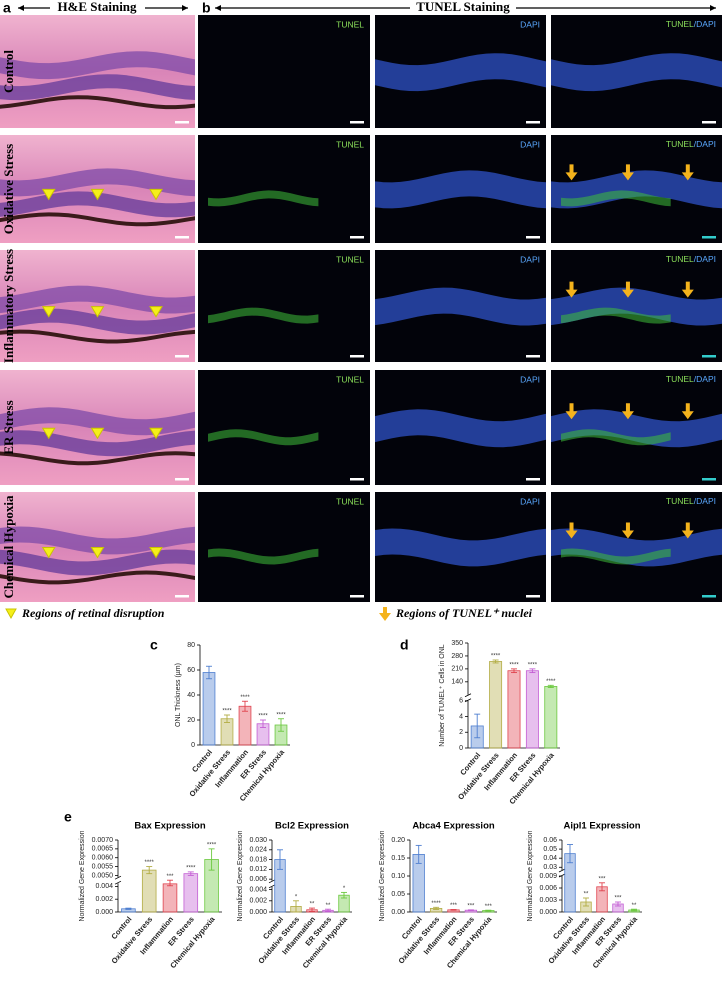  What do you see at coordinates (550, 867) in the screenshot?
I see `y-tick-label: 0.03` at bounding box center [550, 867].